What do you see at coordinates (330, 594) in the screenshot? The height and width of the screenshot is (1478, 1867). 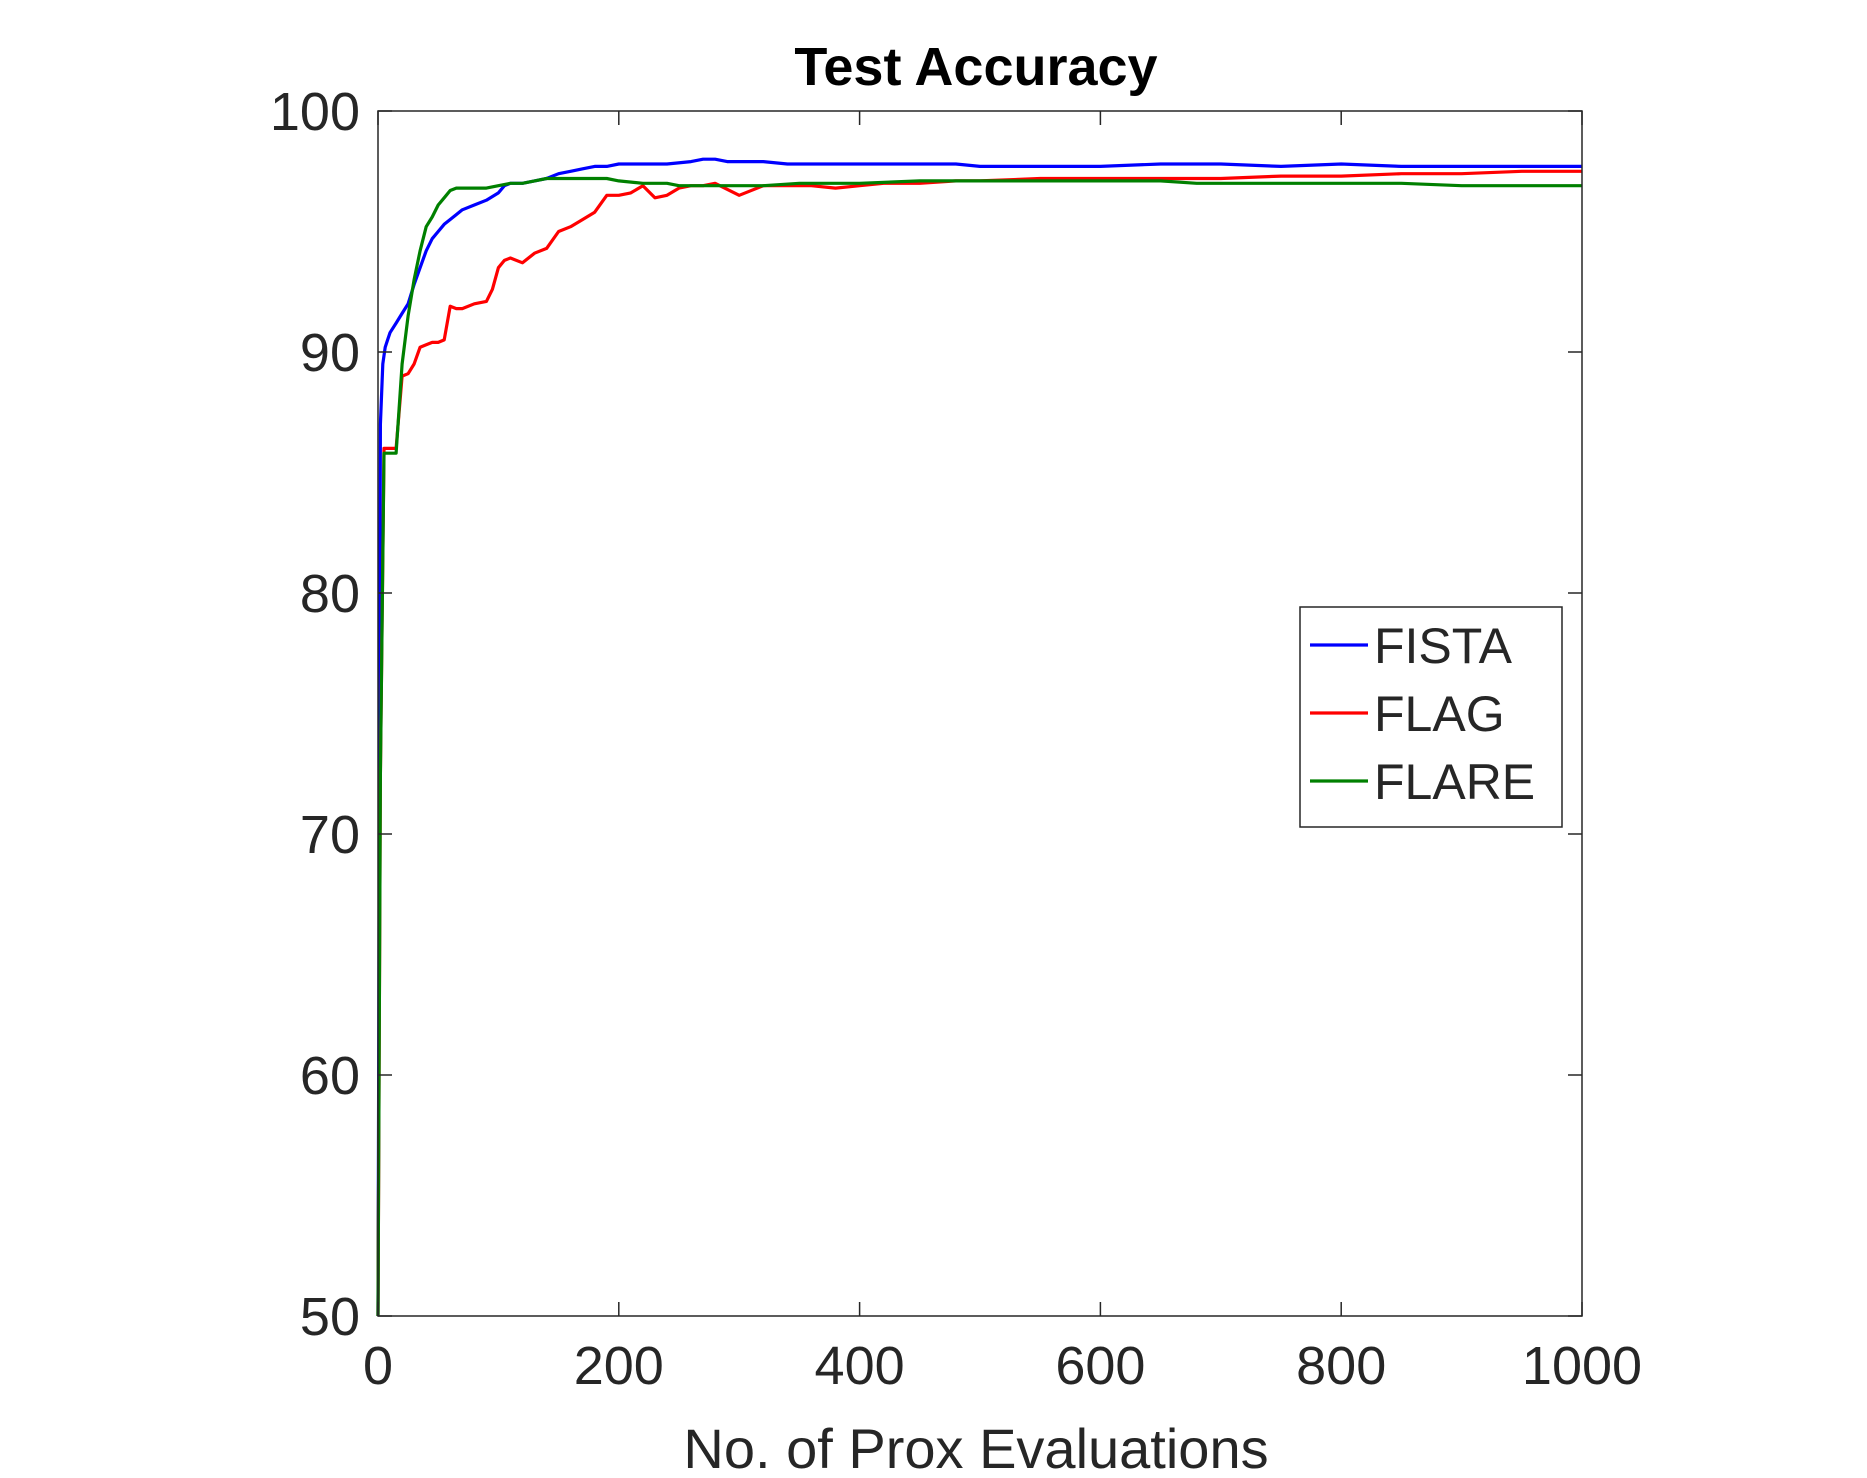 I see `y-tick-label: 80` at bounding box center [330, 594].